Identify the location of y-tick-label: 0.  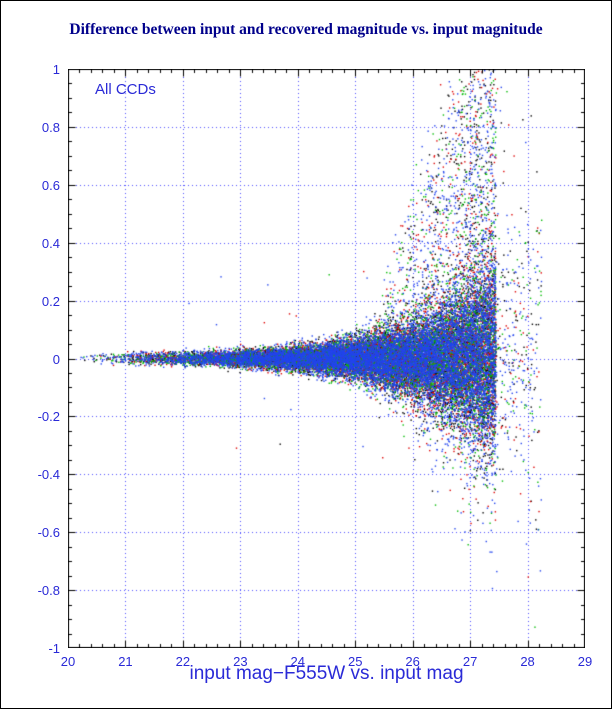
(56, 359).